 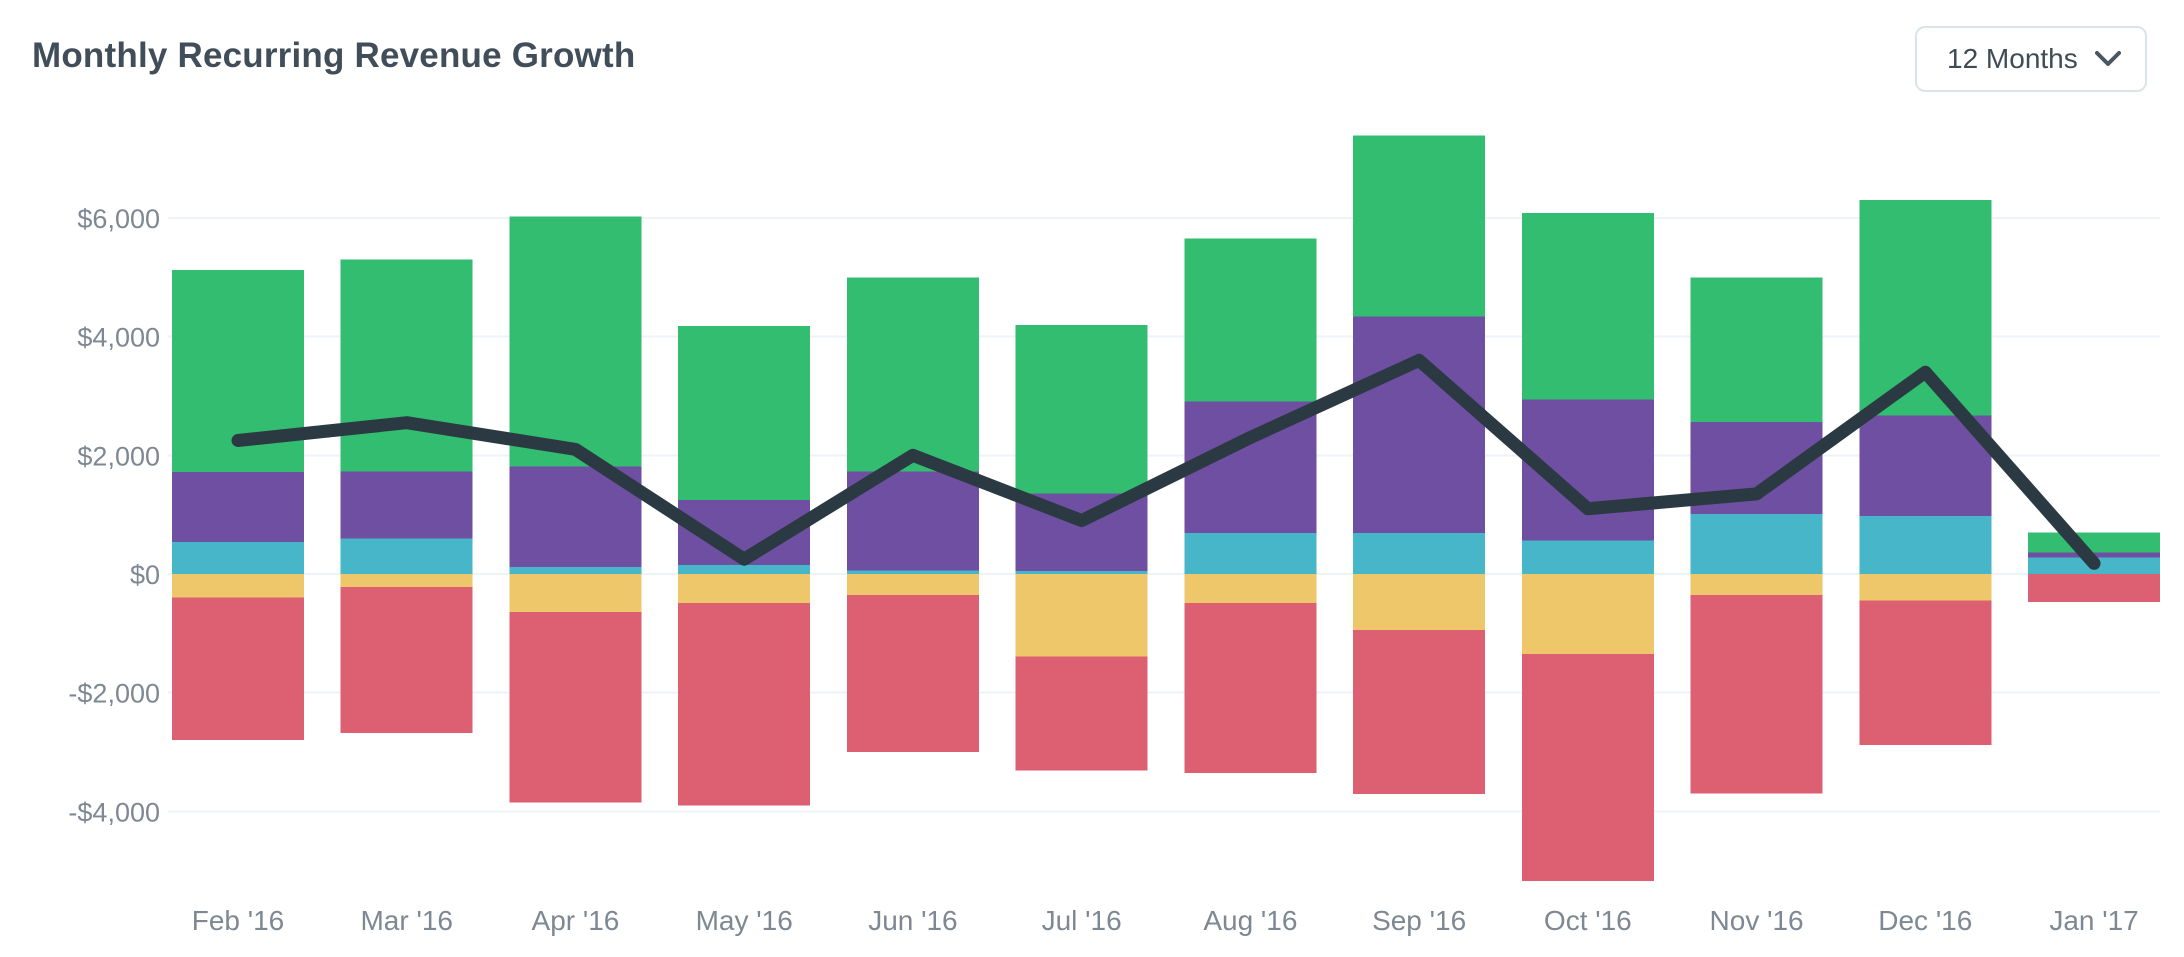 I want to click on period-dropdown: 12 Months, so click(x=2031, y=59).